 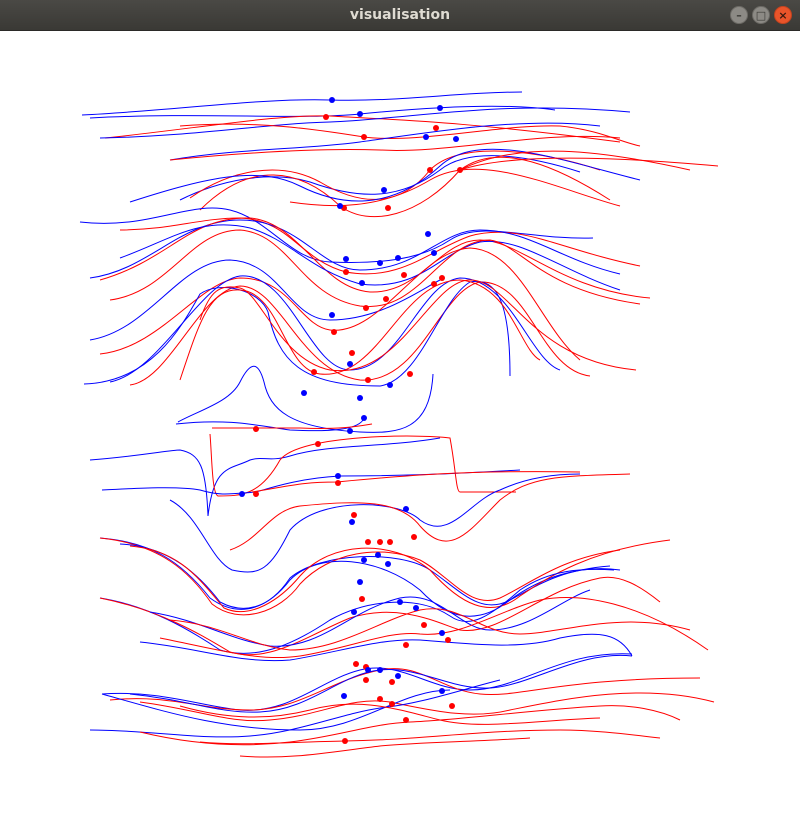 I want to click on window-controls: – □ ×, so click(x=761, y=15).